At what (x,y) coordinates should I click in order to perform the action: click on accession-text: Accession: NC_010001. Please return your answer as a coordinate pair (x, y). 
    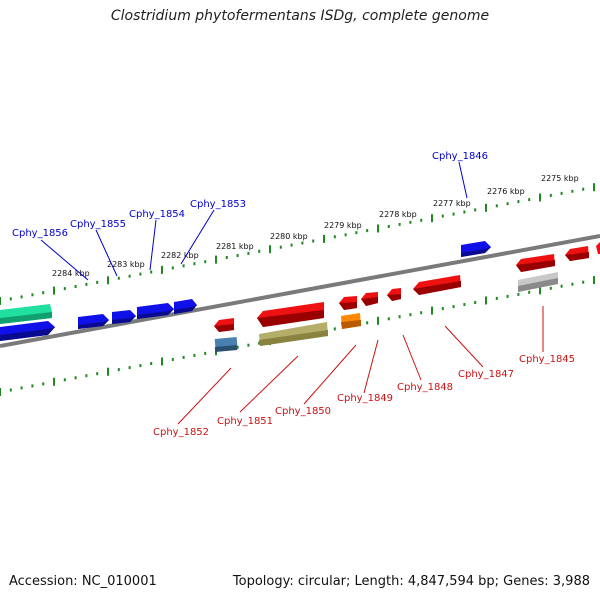
    Looking at the image, I should click on (83, 581).